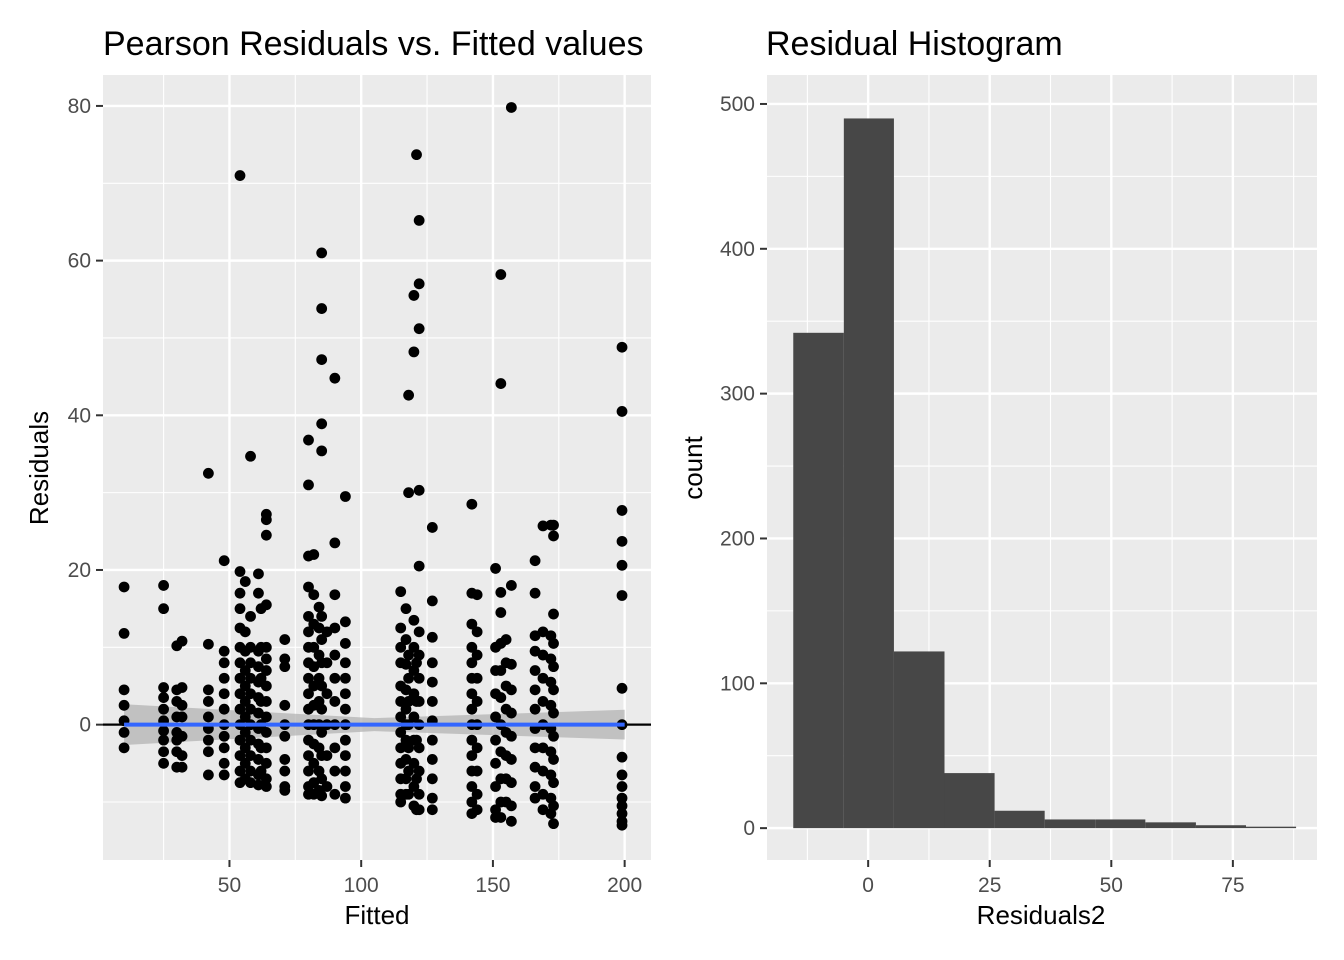 This screenshot has height=960, width=1344. Describe the element at coordinates (361, 885) in the screenshot. I see `scatter-x-tick-label: 100` at that location.